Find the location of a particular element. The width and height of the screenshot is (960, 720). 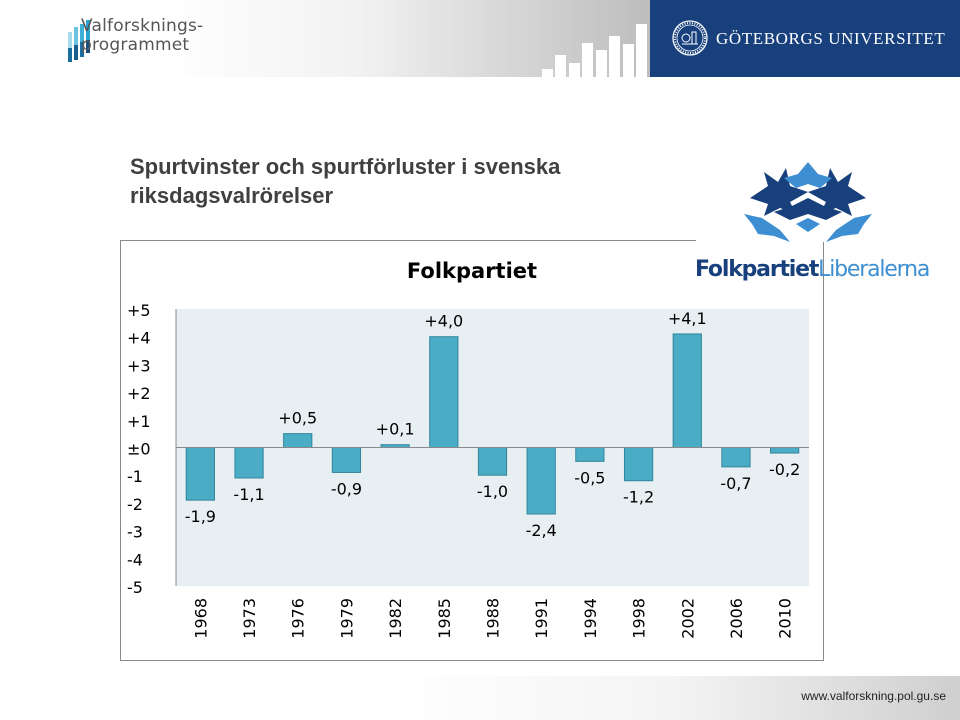

y-tick-label: -5 is located at coordinates (135, 587).